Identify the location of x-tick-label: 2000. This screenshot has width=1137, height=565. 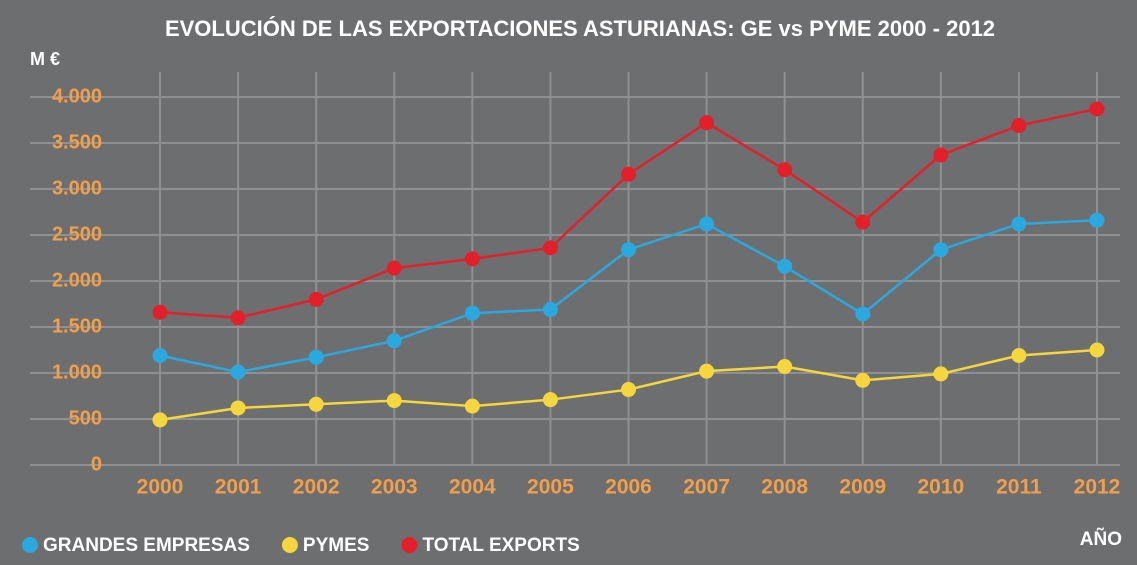
(160, 487).